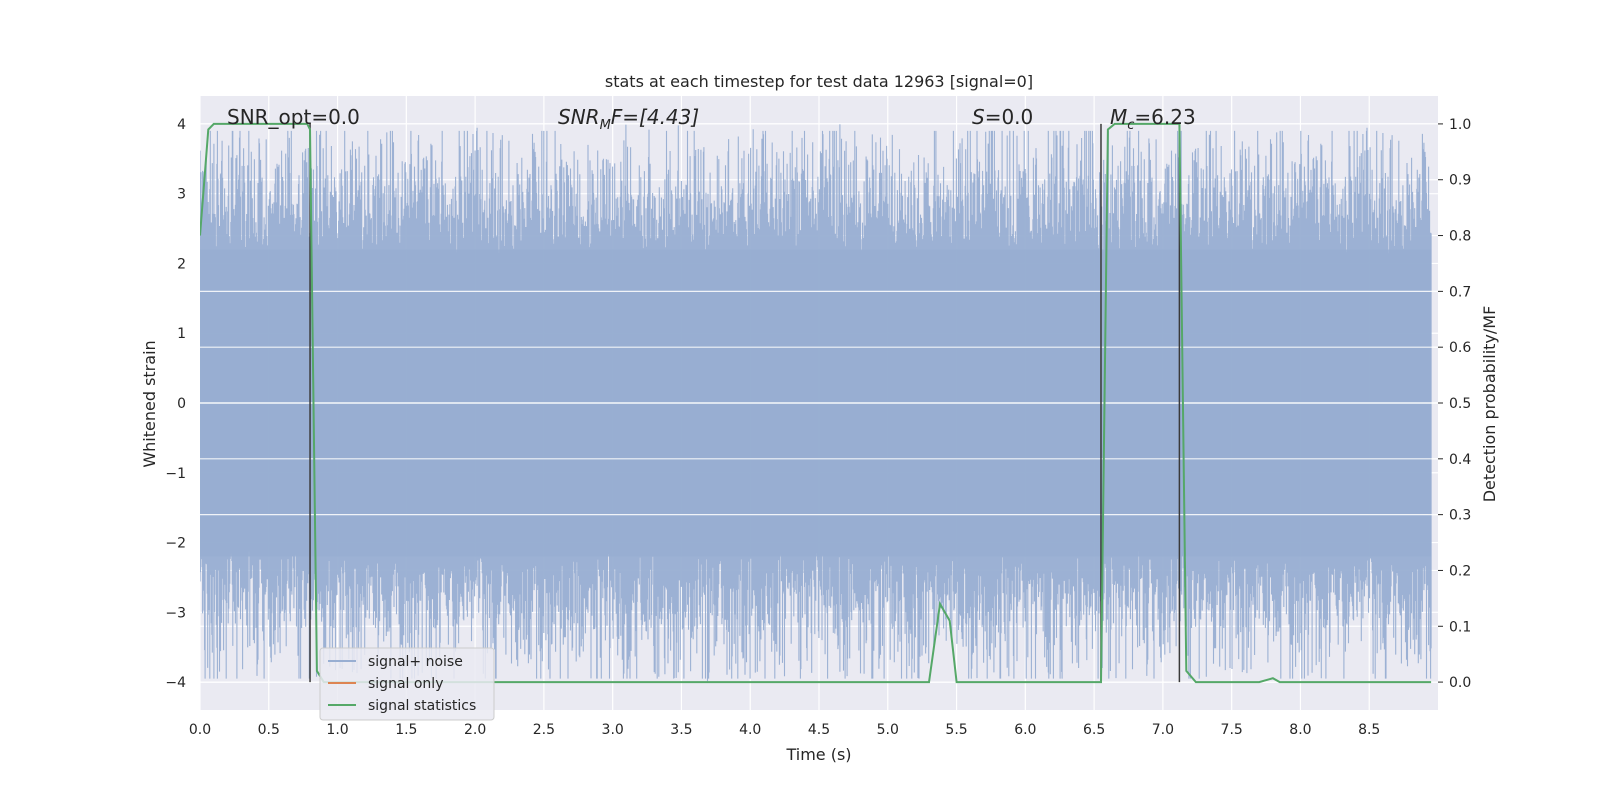  I want to click on y-tick-label: −4, so click(175, 683).